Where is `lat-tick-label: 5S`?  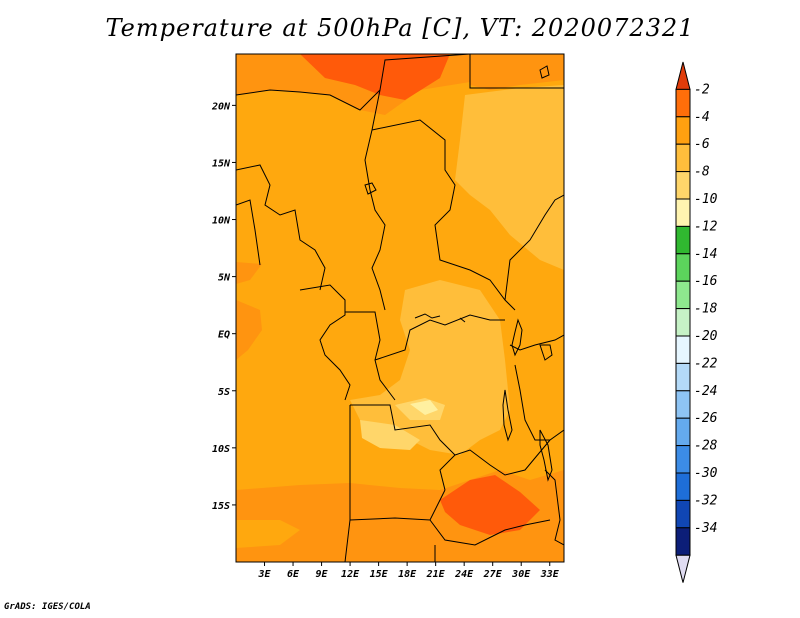
lat-tick-label: 5S is located at coordinates (224, 392).